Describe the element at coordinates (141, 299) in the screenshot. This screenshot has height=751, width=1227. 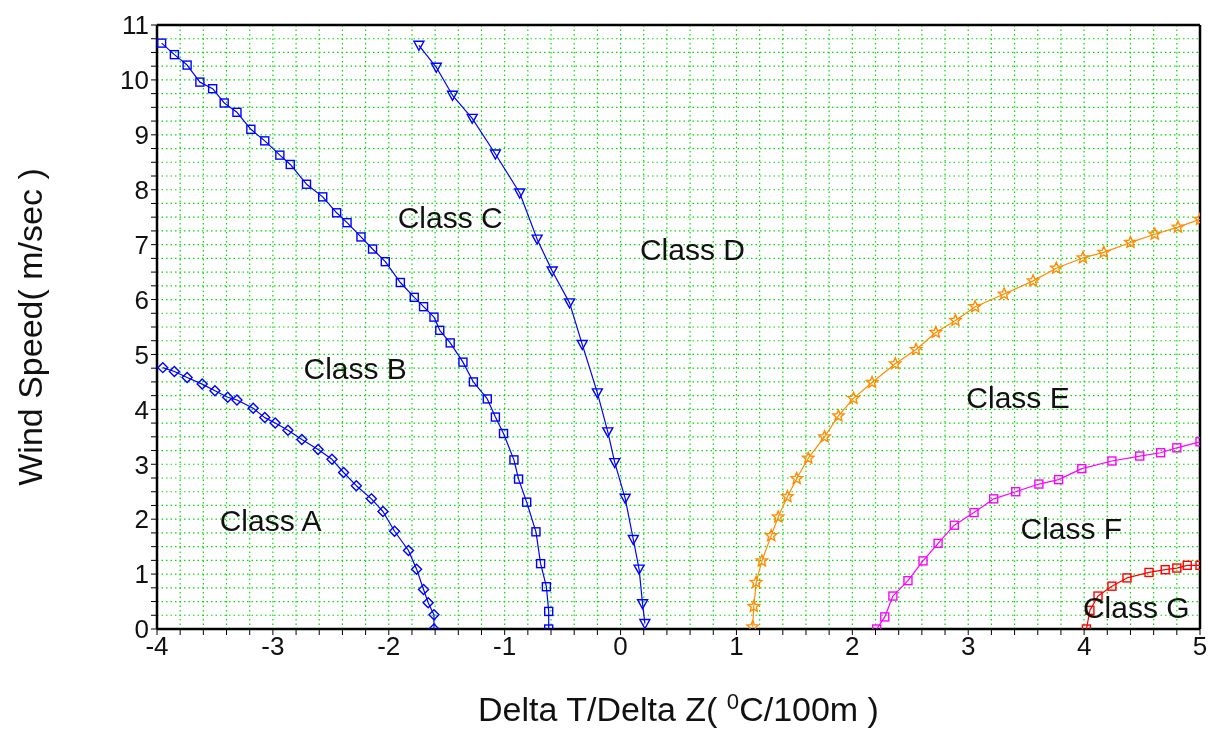
I see `y-tick-label: 6` at that location.